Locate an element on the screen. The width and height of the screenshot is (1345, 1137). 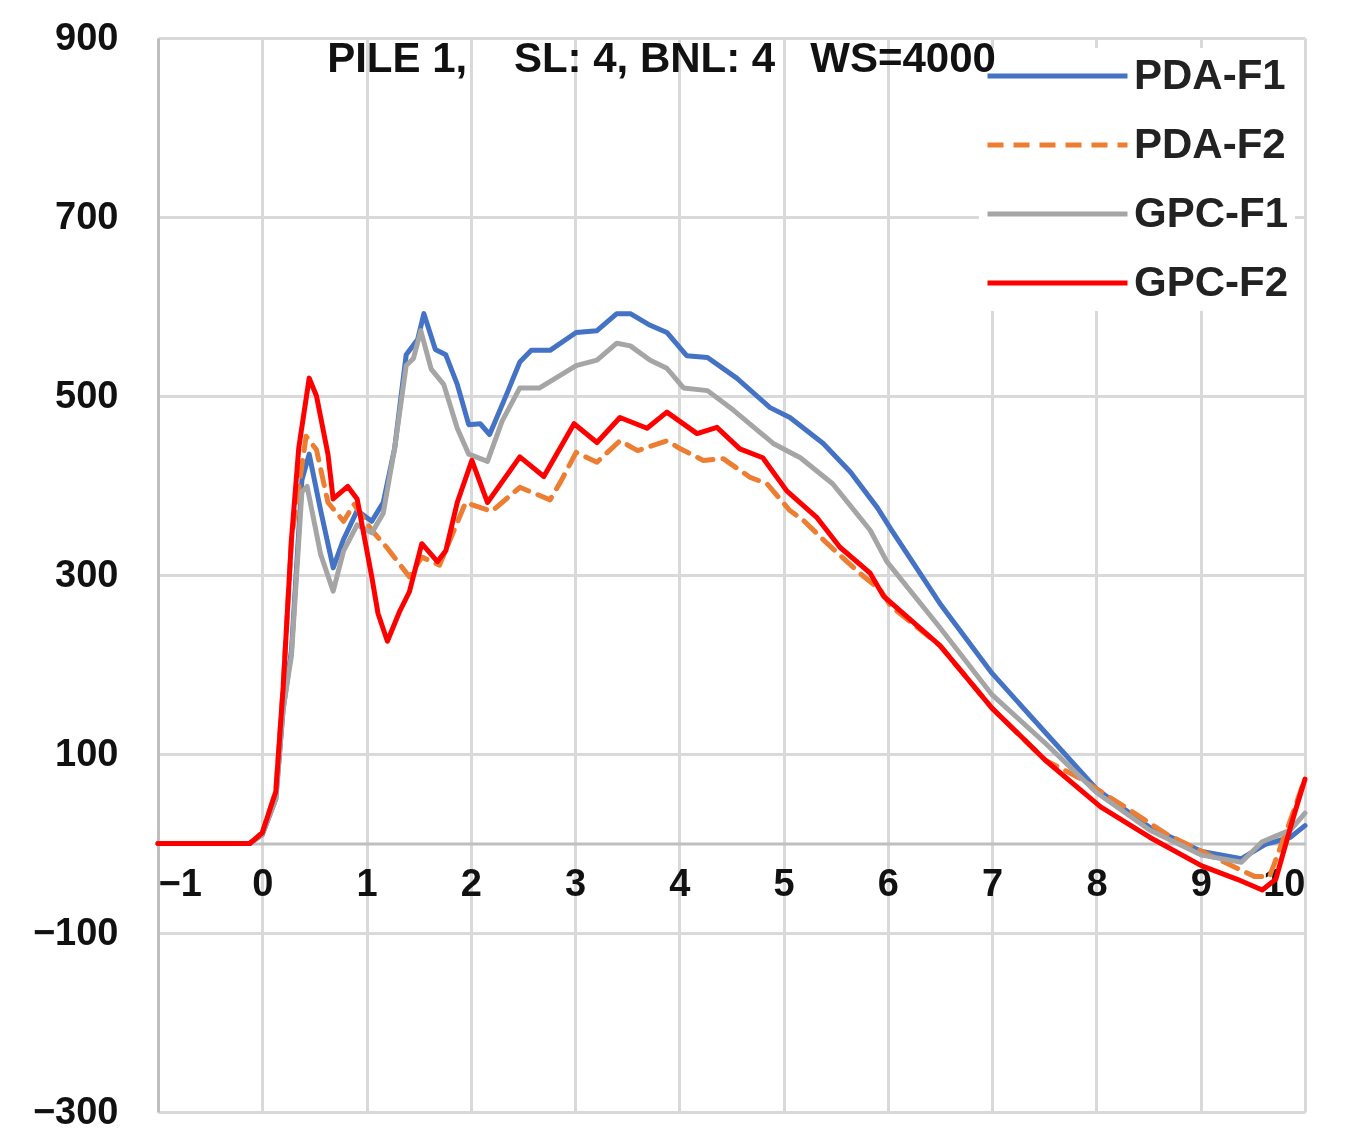
legend-label: PDA-F2 is located at coordinates (1210, 143).